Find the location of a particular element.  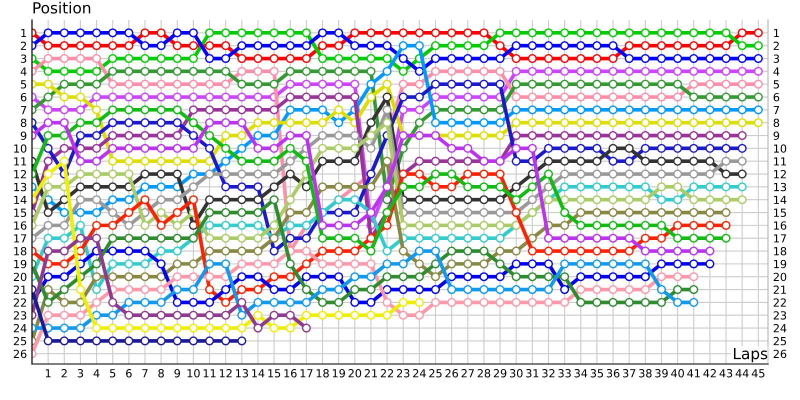

x-tick-label: 35 is located at coordinates (597, 373).